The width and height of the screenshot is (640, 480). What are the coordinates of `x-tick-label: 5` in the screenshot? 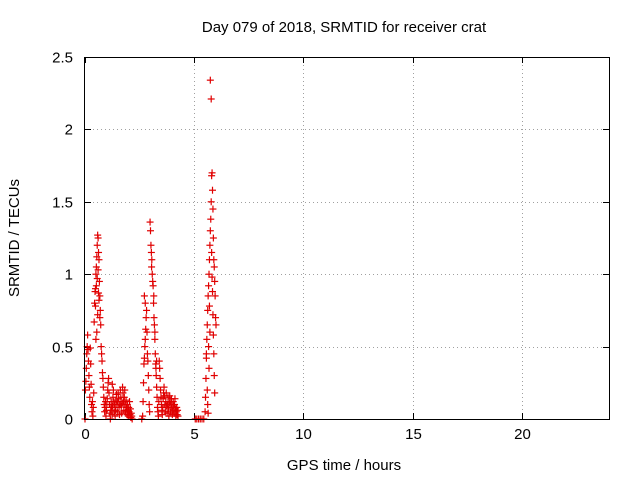 It's located at (194, 434).